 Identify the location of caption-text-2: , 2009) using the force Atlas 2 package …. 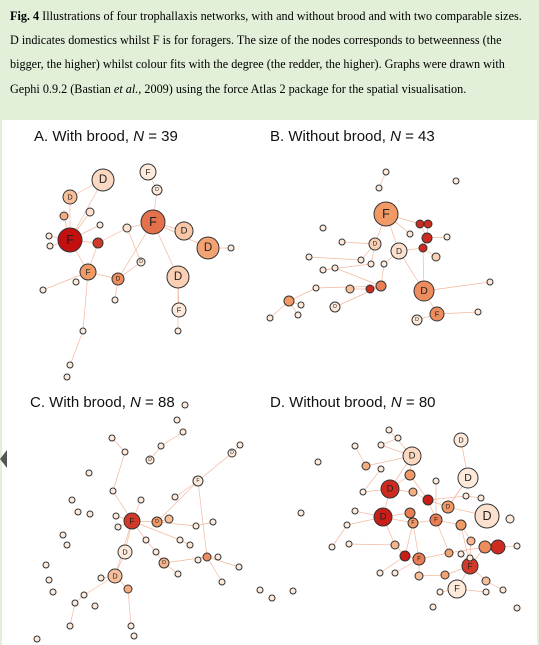
(302, 88).